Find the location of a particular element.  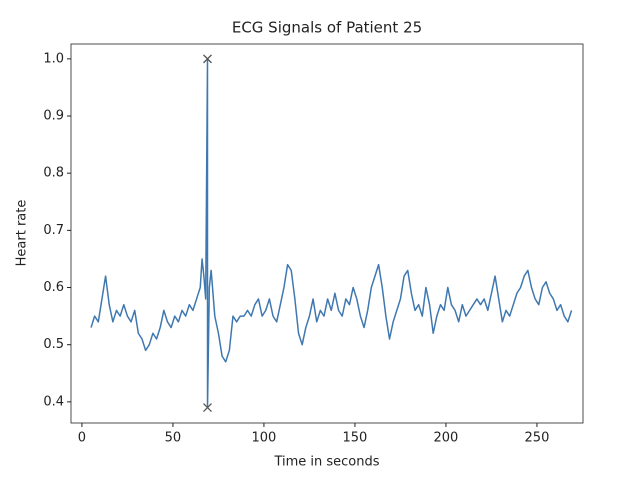

x-tick-label: 0 is located at coordinates (82, 438).